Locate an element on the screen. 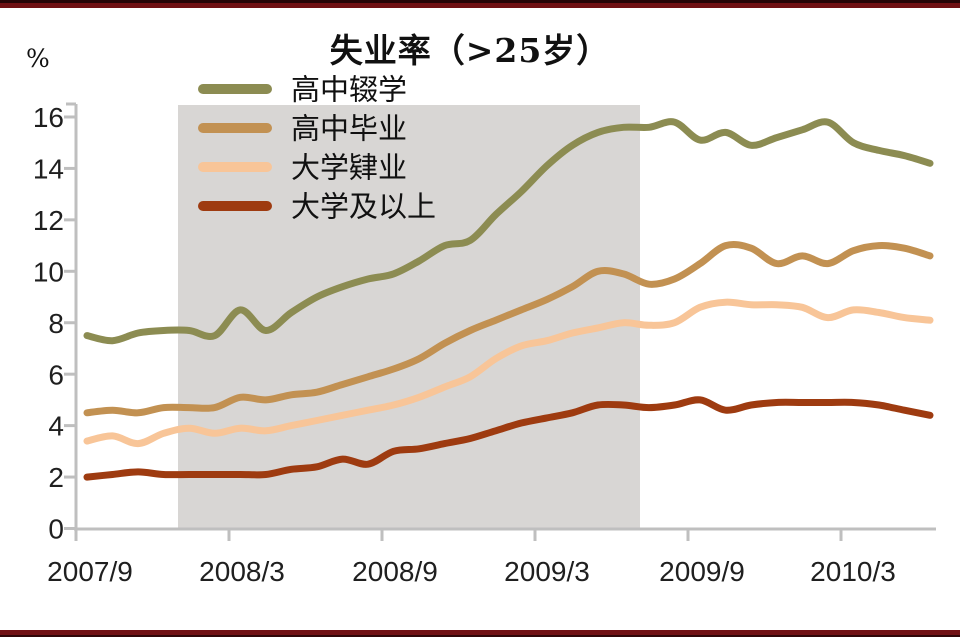 This screenshot has width=960, height=637. x-tick-label: 2010/3 is located at coordinates (853, 571).